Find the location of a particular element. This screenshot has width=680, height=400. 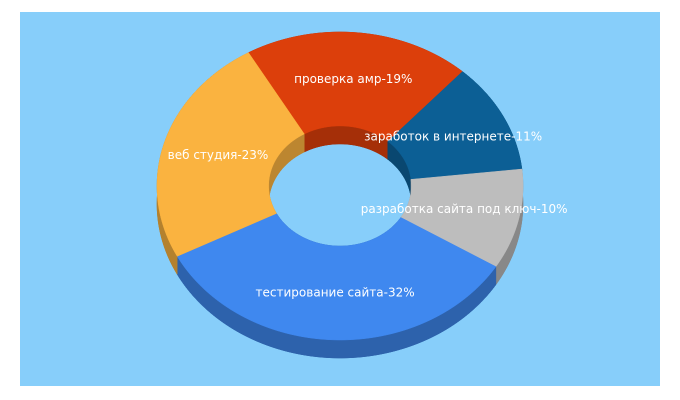

slice-label: разработка сайта под ключ-10% is located at coordinates (464, 209).